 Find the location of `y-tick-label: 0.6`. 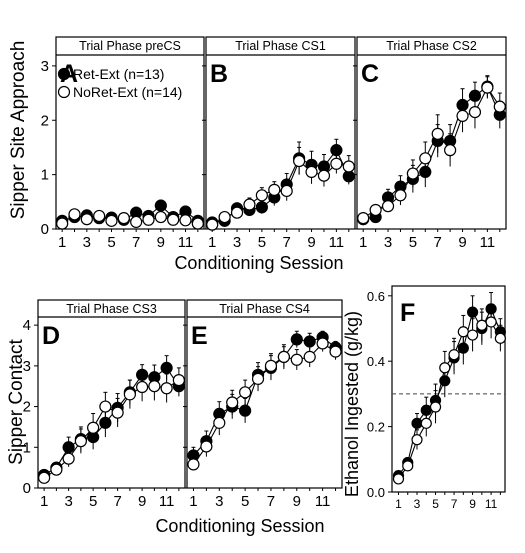

y-tick-label: 0.6 is located at coordinates (376, 296).